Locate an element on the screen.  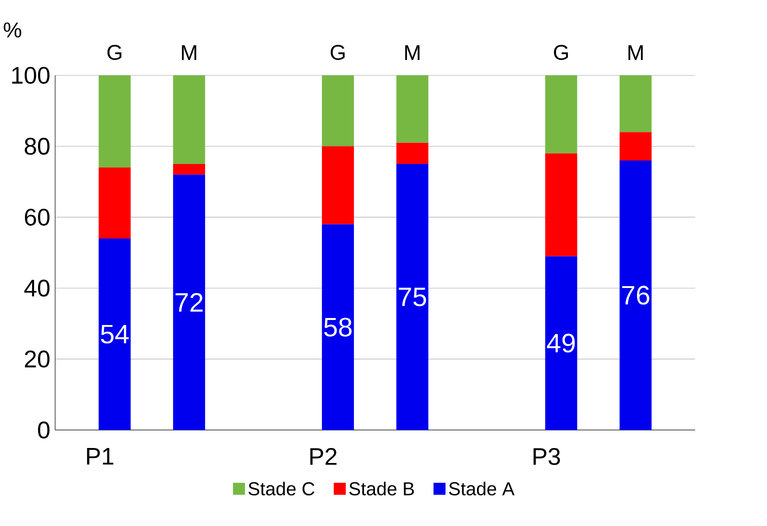
y-tick-label: 60 is located at coordinates (37, 217).